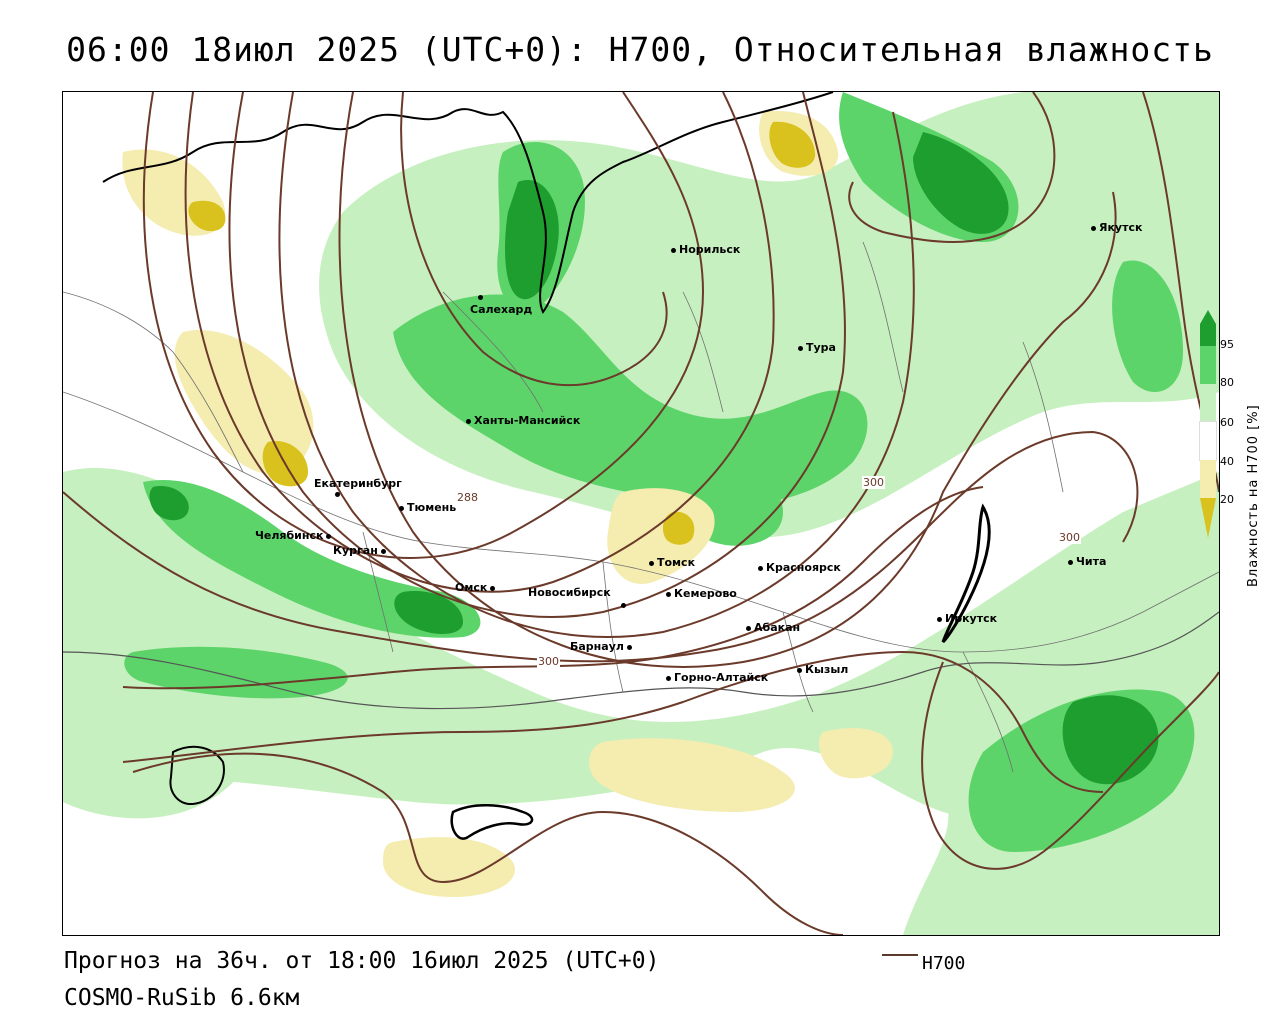 This screenshot has width=1280, height=1024. Describe the element at coordinates (966, 573) in the screenshot. I see `lake-baikal` at that location.